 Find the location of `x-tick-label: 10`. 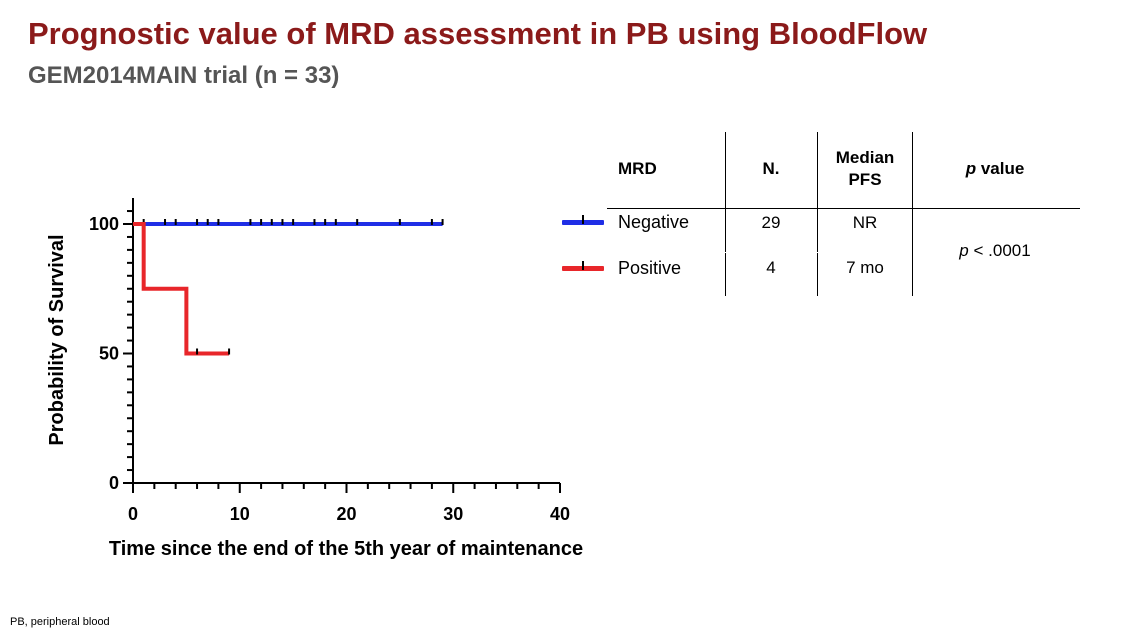

x-tick-label: 10 is located at coordinates (240, 514).